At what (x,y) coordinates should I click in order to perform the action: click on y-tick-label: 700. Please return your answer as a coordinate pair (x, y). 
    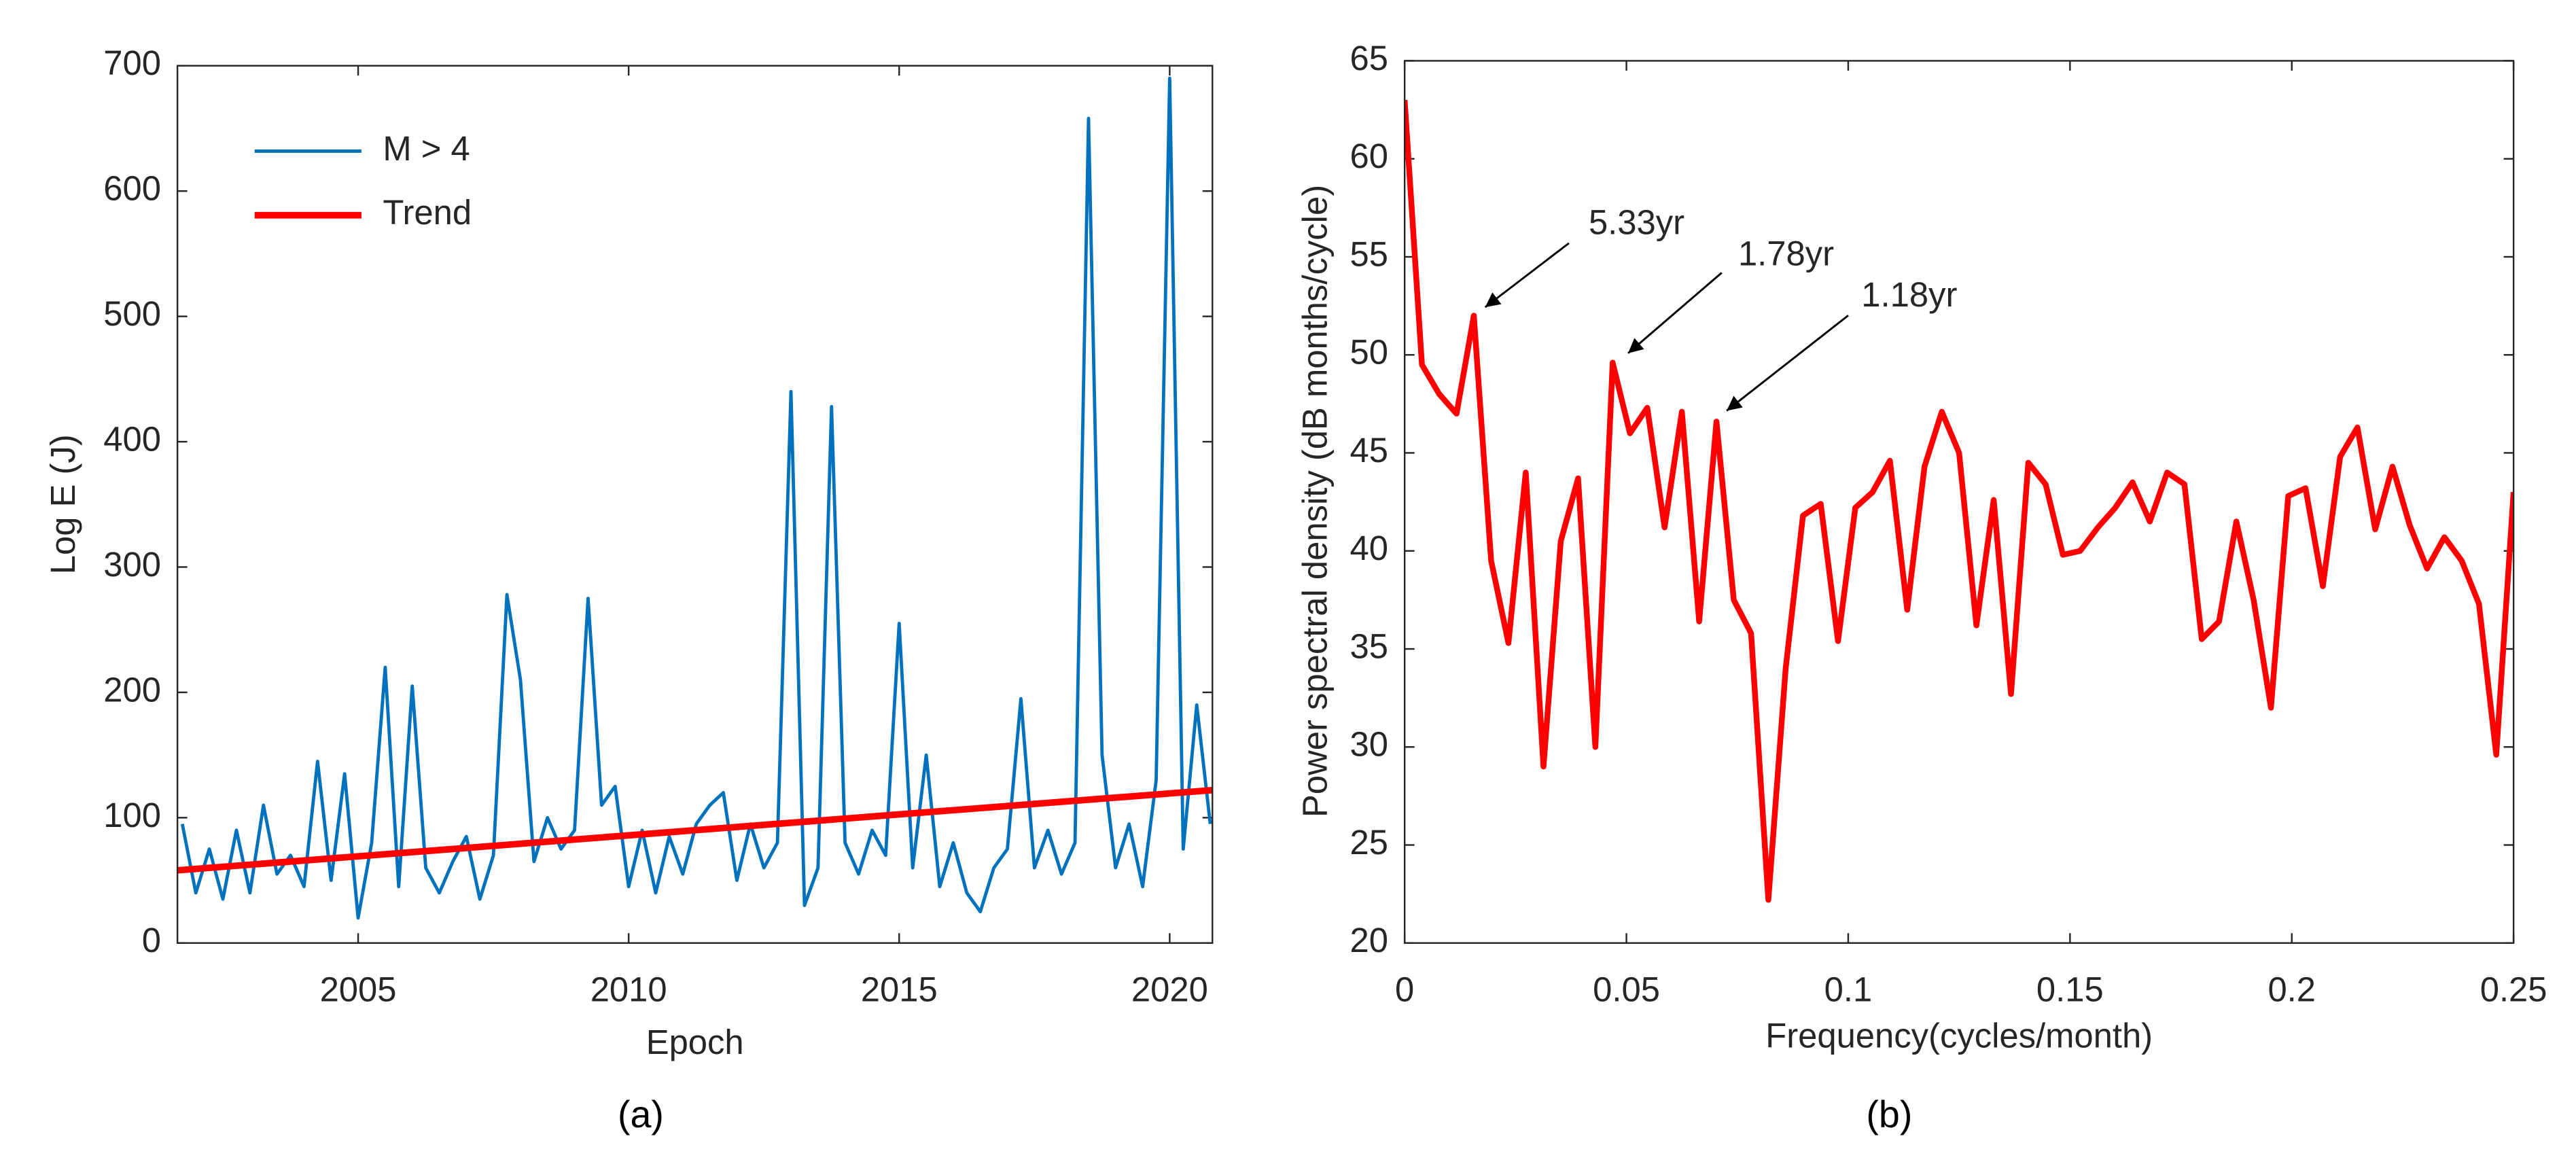
    Looking at the image, I should click on (132, 63).